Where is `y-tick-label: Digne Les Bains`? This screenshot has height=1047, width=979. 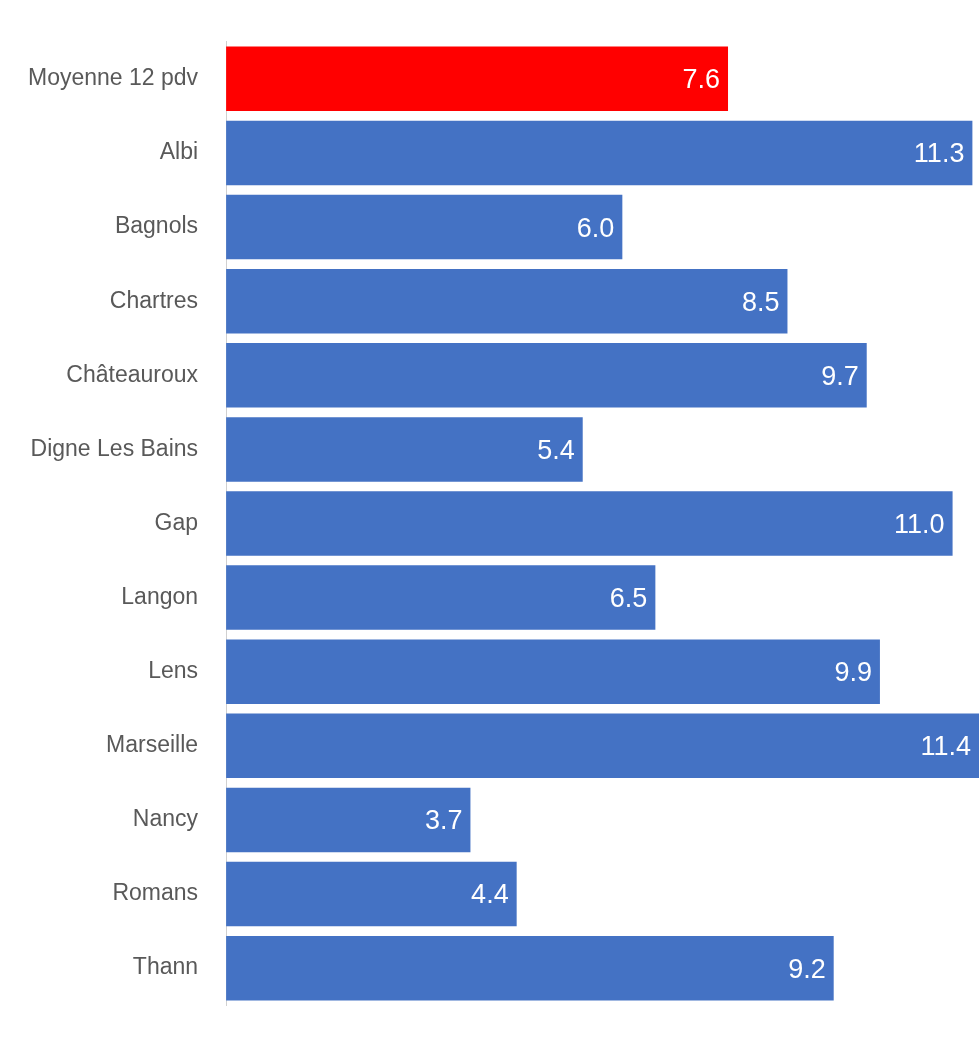 y-tick-label: Digne Les Bains is located at coordinates (114, 447).